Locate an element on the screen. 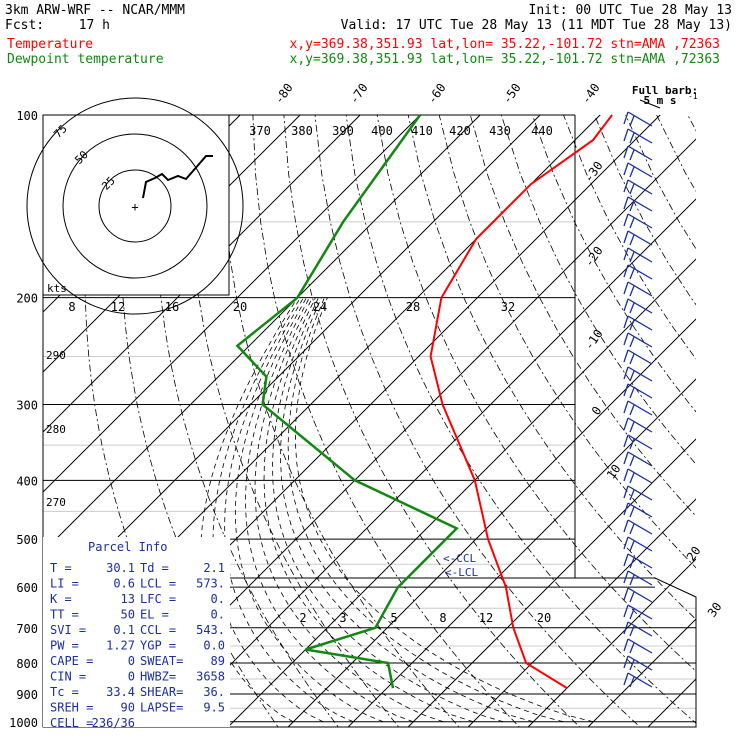 The width and height of the screenshot is (740, 740). hodograph-ring is located at coordinates (135, 206).